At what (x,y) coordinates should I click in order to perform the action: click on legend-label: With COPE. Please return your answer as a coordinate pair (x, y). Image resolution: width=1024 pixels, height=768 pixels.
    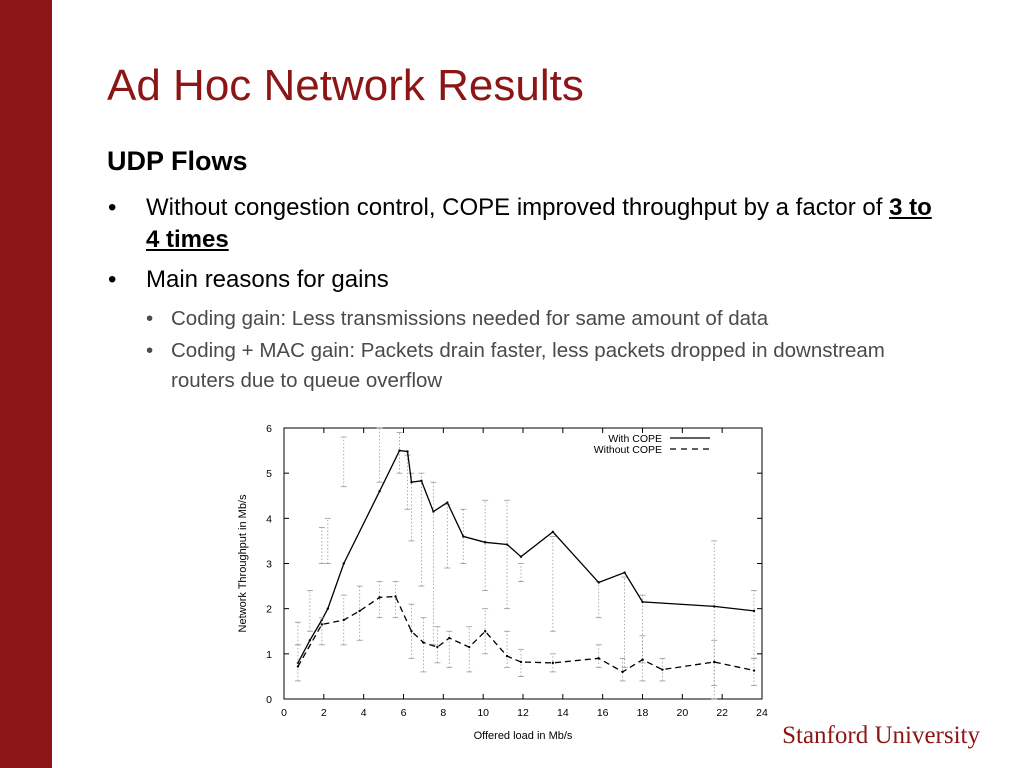
    Looking at the image, I should click on (635, 439).